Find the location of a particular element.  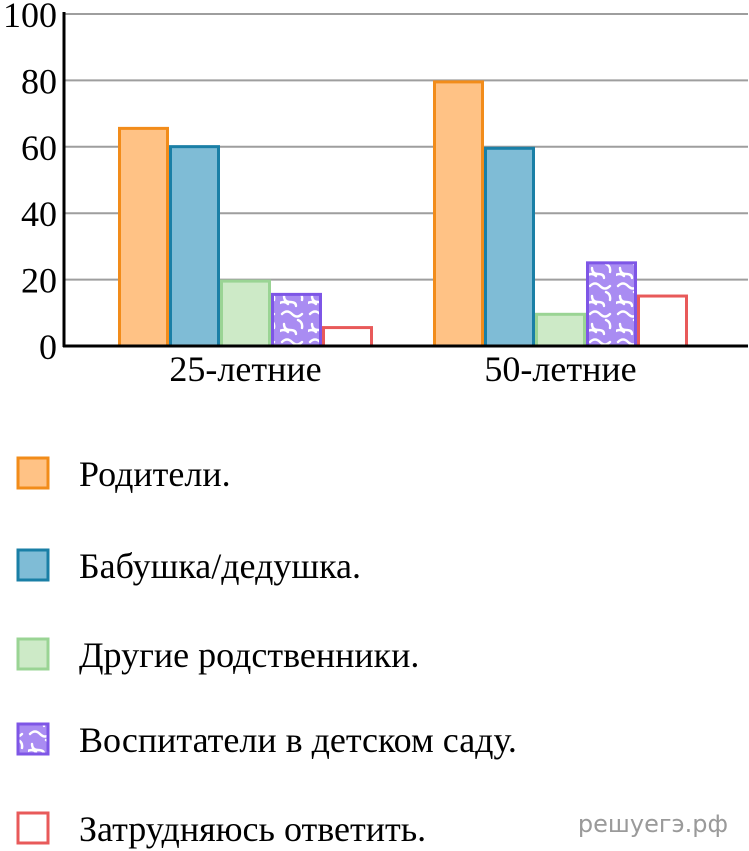

x-category-label-1: 50-летние is located at coordinates (560, 369).